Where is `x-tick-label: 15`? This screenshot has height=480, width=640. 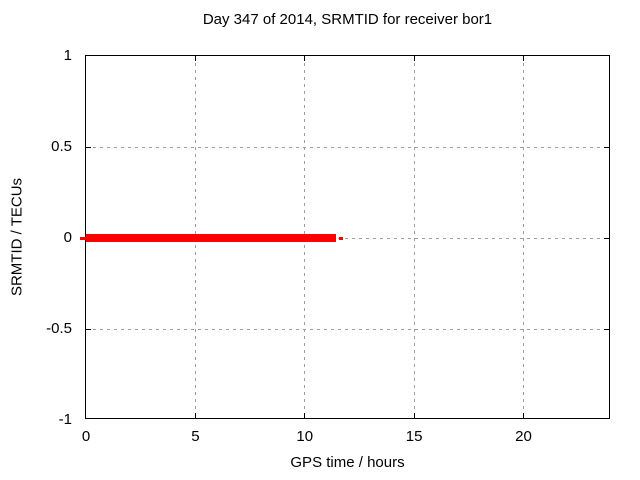 x-tick-label: 15 is located at coordinates (414, 436).